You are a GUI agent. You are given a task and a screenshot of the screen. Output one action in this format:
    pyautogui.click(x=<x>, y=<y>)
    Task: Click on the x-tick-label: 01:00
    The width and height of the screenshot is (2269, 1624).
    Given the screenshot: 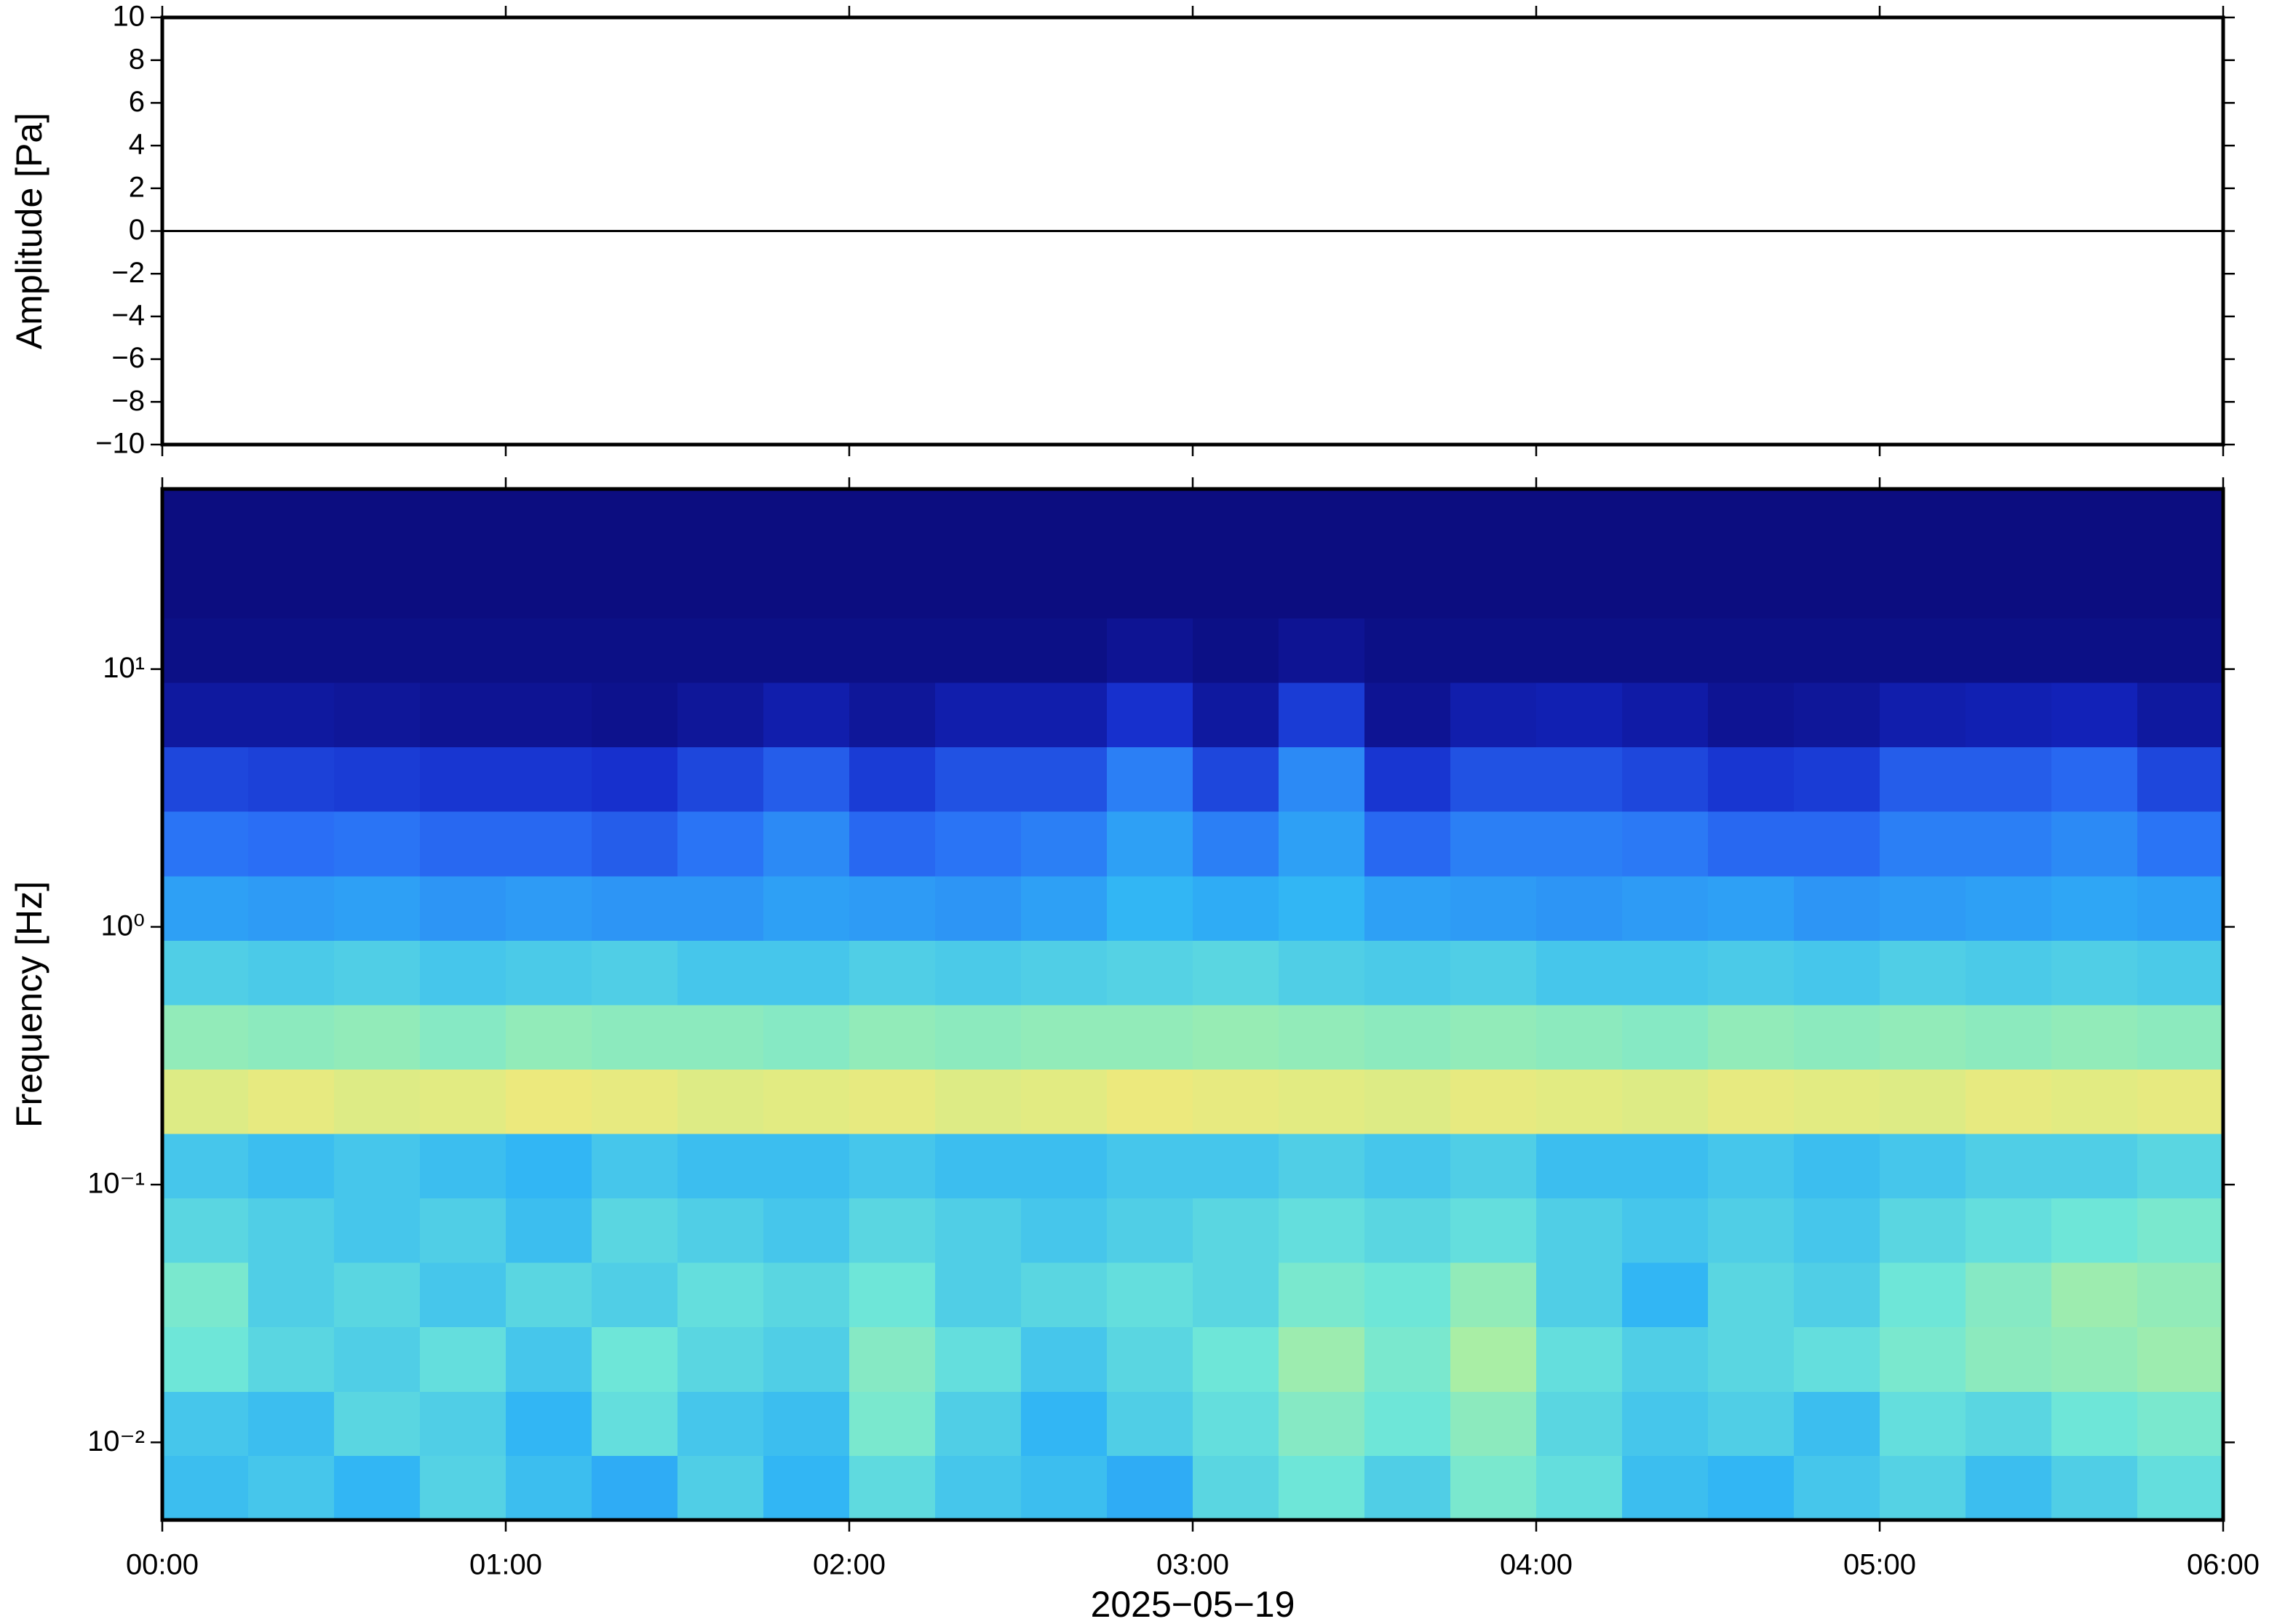 What is the action you would take?
    pyautogui.click(x=506, y=1565)
    